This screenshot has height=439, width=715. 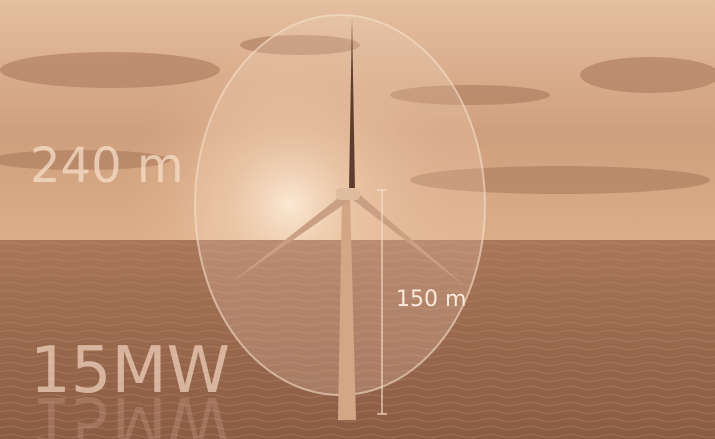 I want to click on power-reflection: 15MW, so click(x=130, y=410).